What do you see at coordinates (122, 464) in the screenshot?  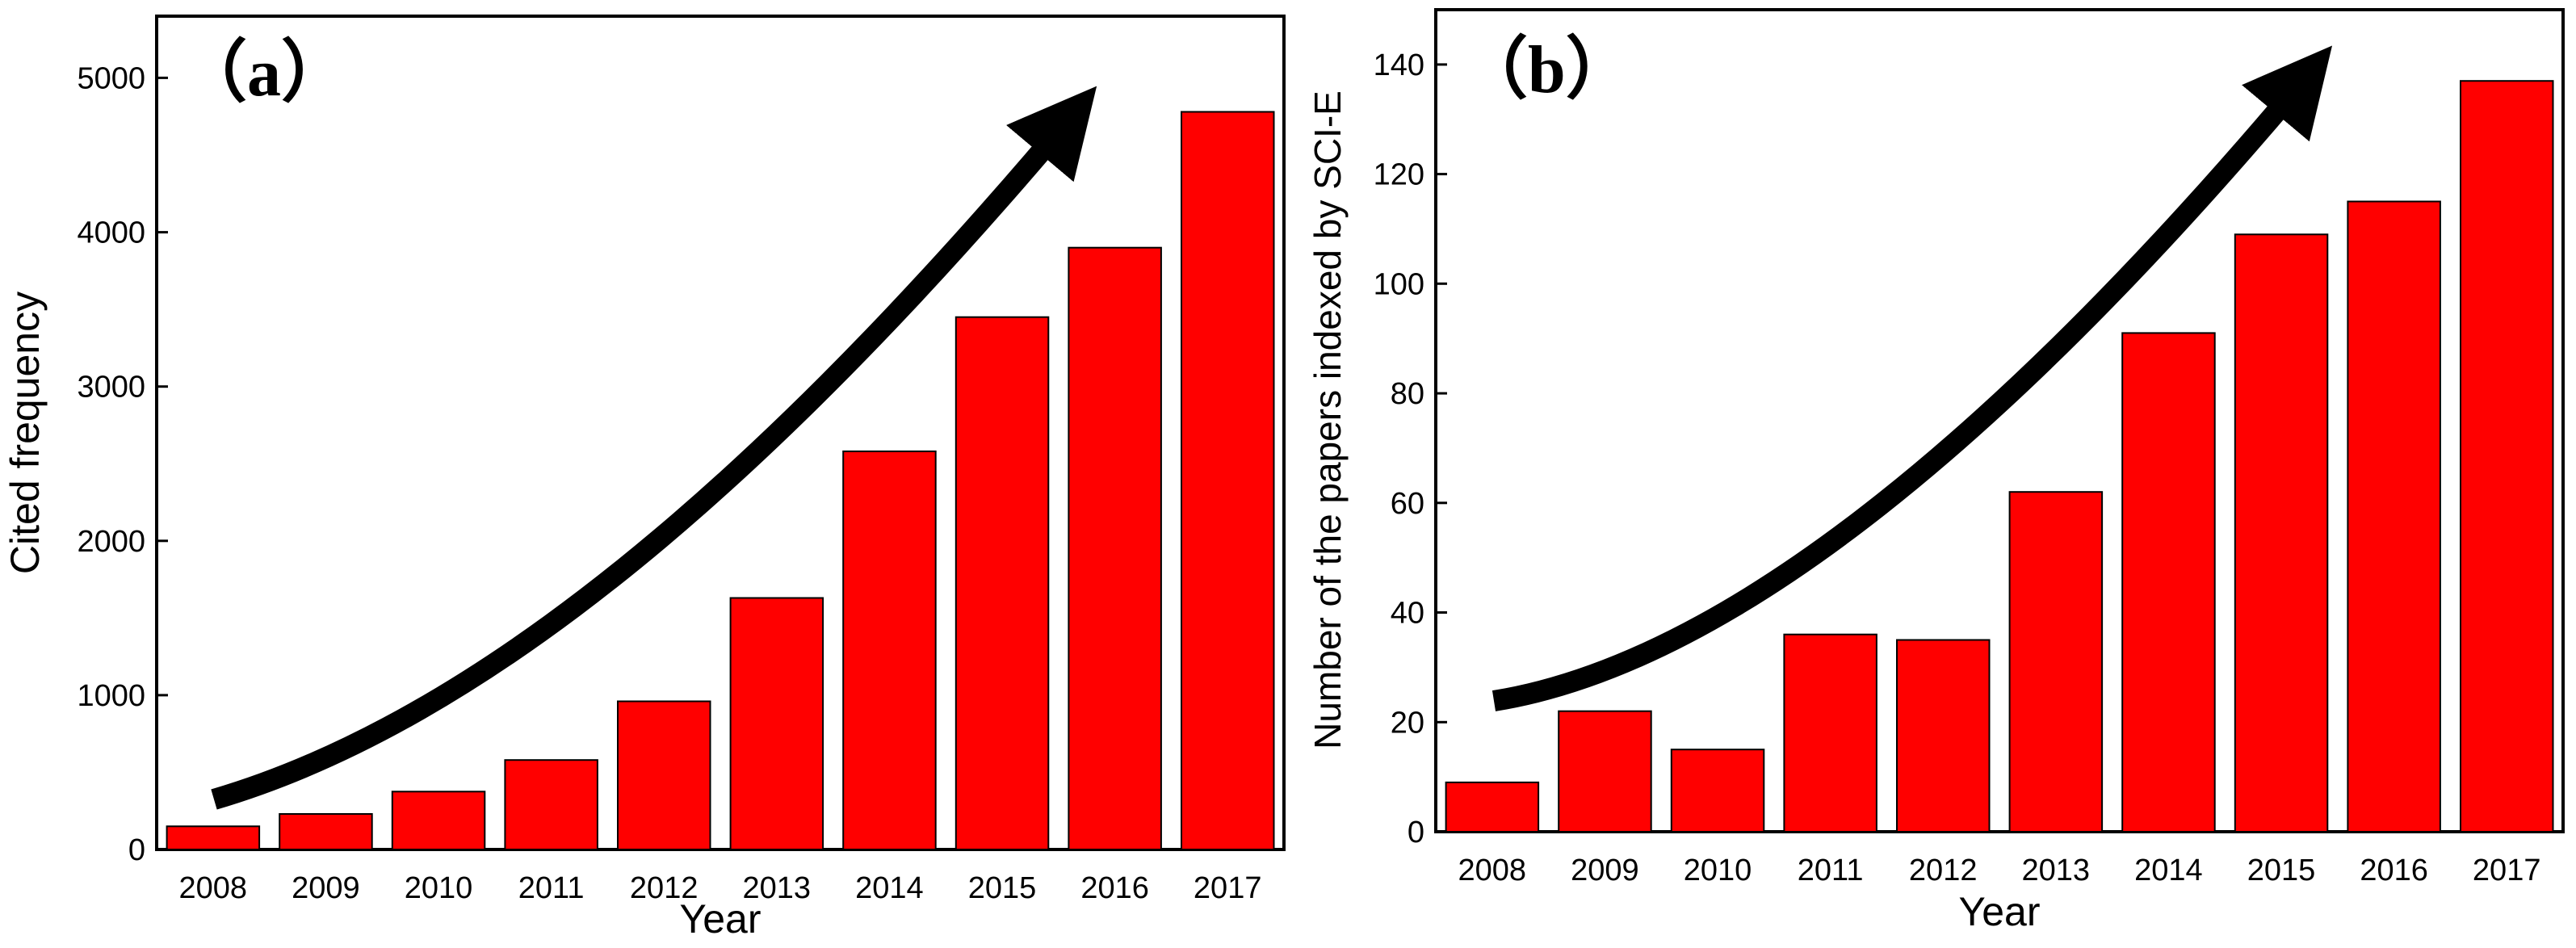 I see `panel-a-y-axis: 0 1000 2000 3000 4000 5000` at bounding box center [122, 464].